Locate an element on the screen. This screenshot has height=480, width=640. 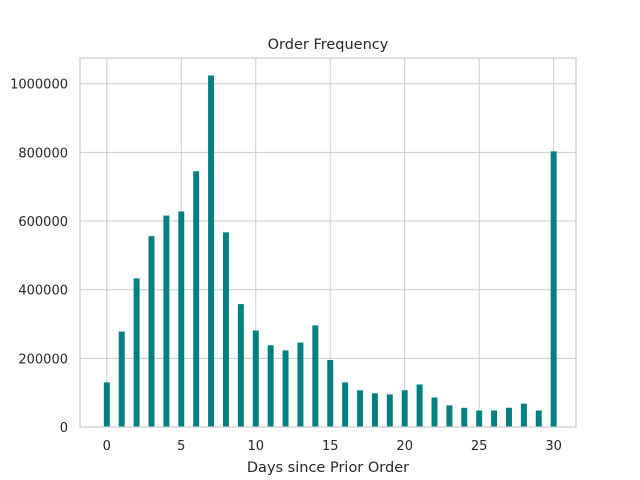
x-tick-label: 0 is located at coordinates (107, 446).